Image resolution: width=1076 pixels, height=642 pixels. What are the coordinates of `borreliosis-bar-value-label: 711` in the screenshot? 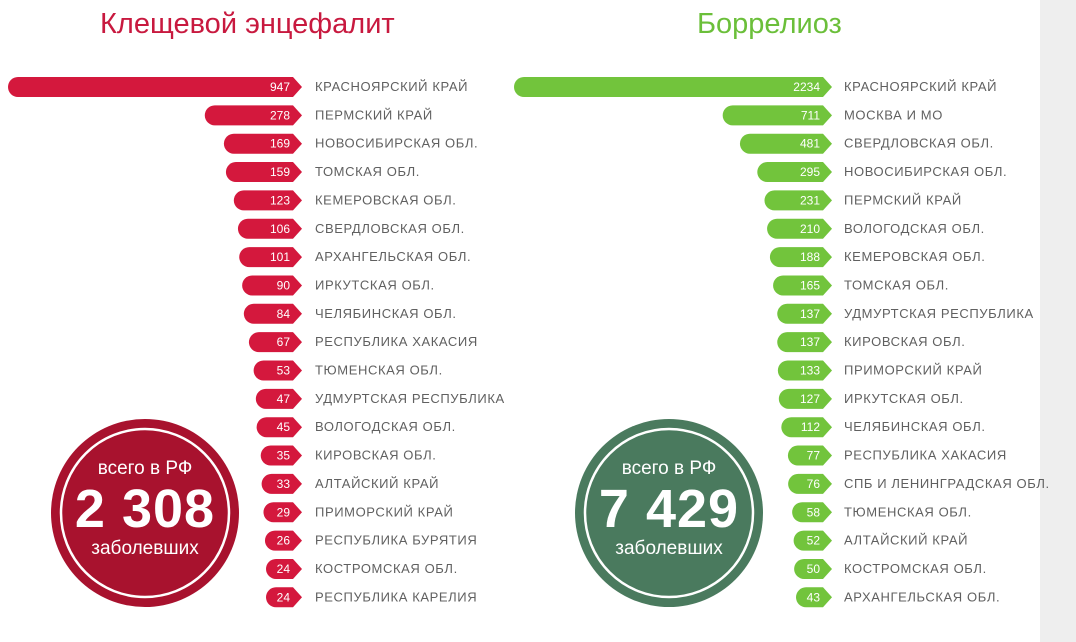 It's located at (810, 115).